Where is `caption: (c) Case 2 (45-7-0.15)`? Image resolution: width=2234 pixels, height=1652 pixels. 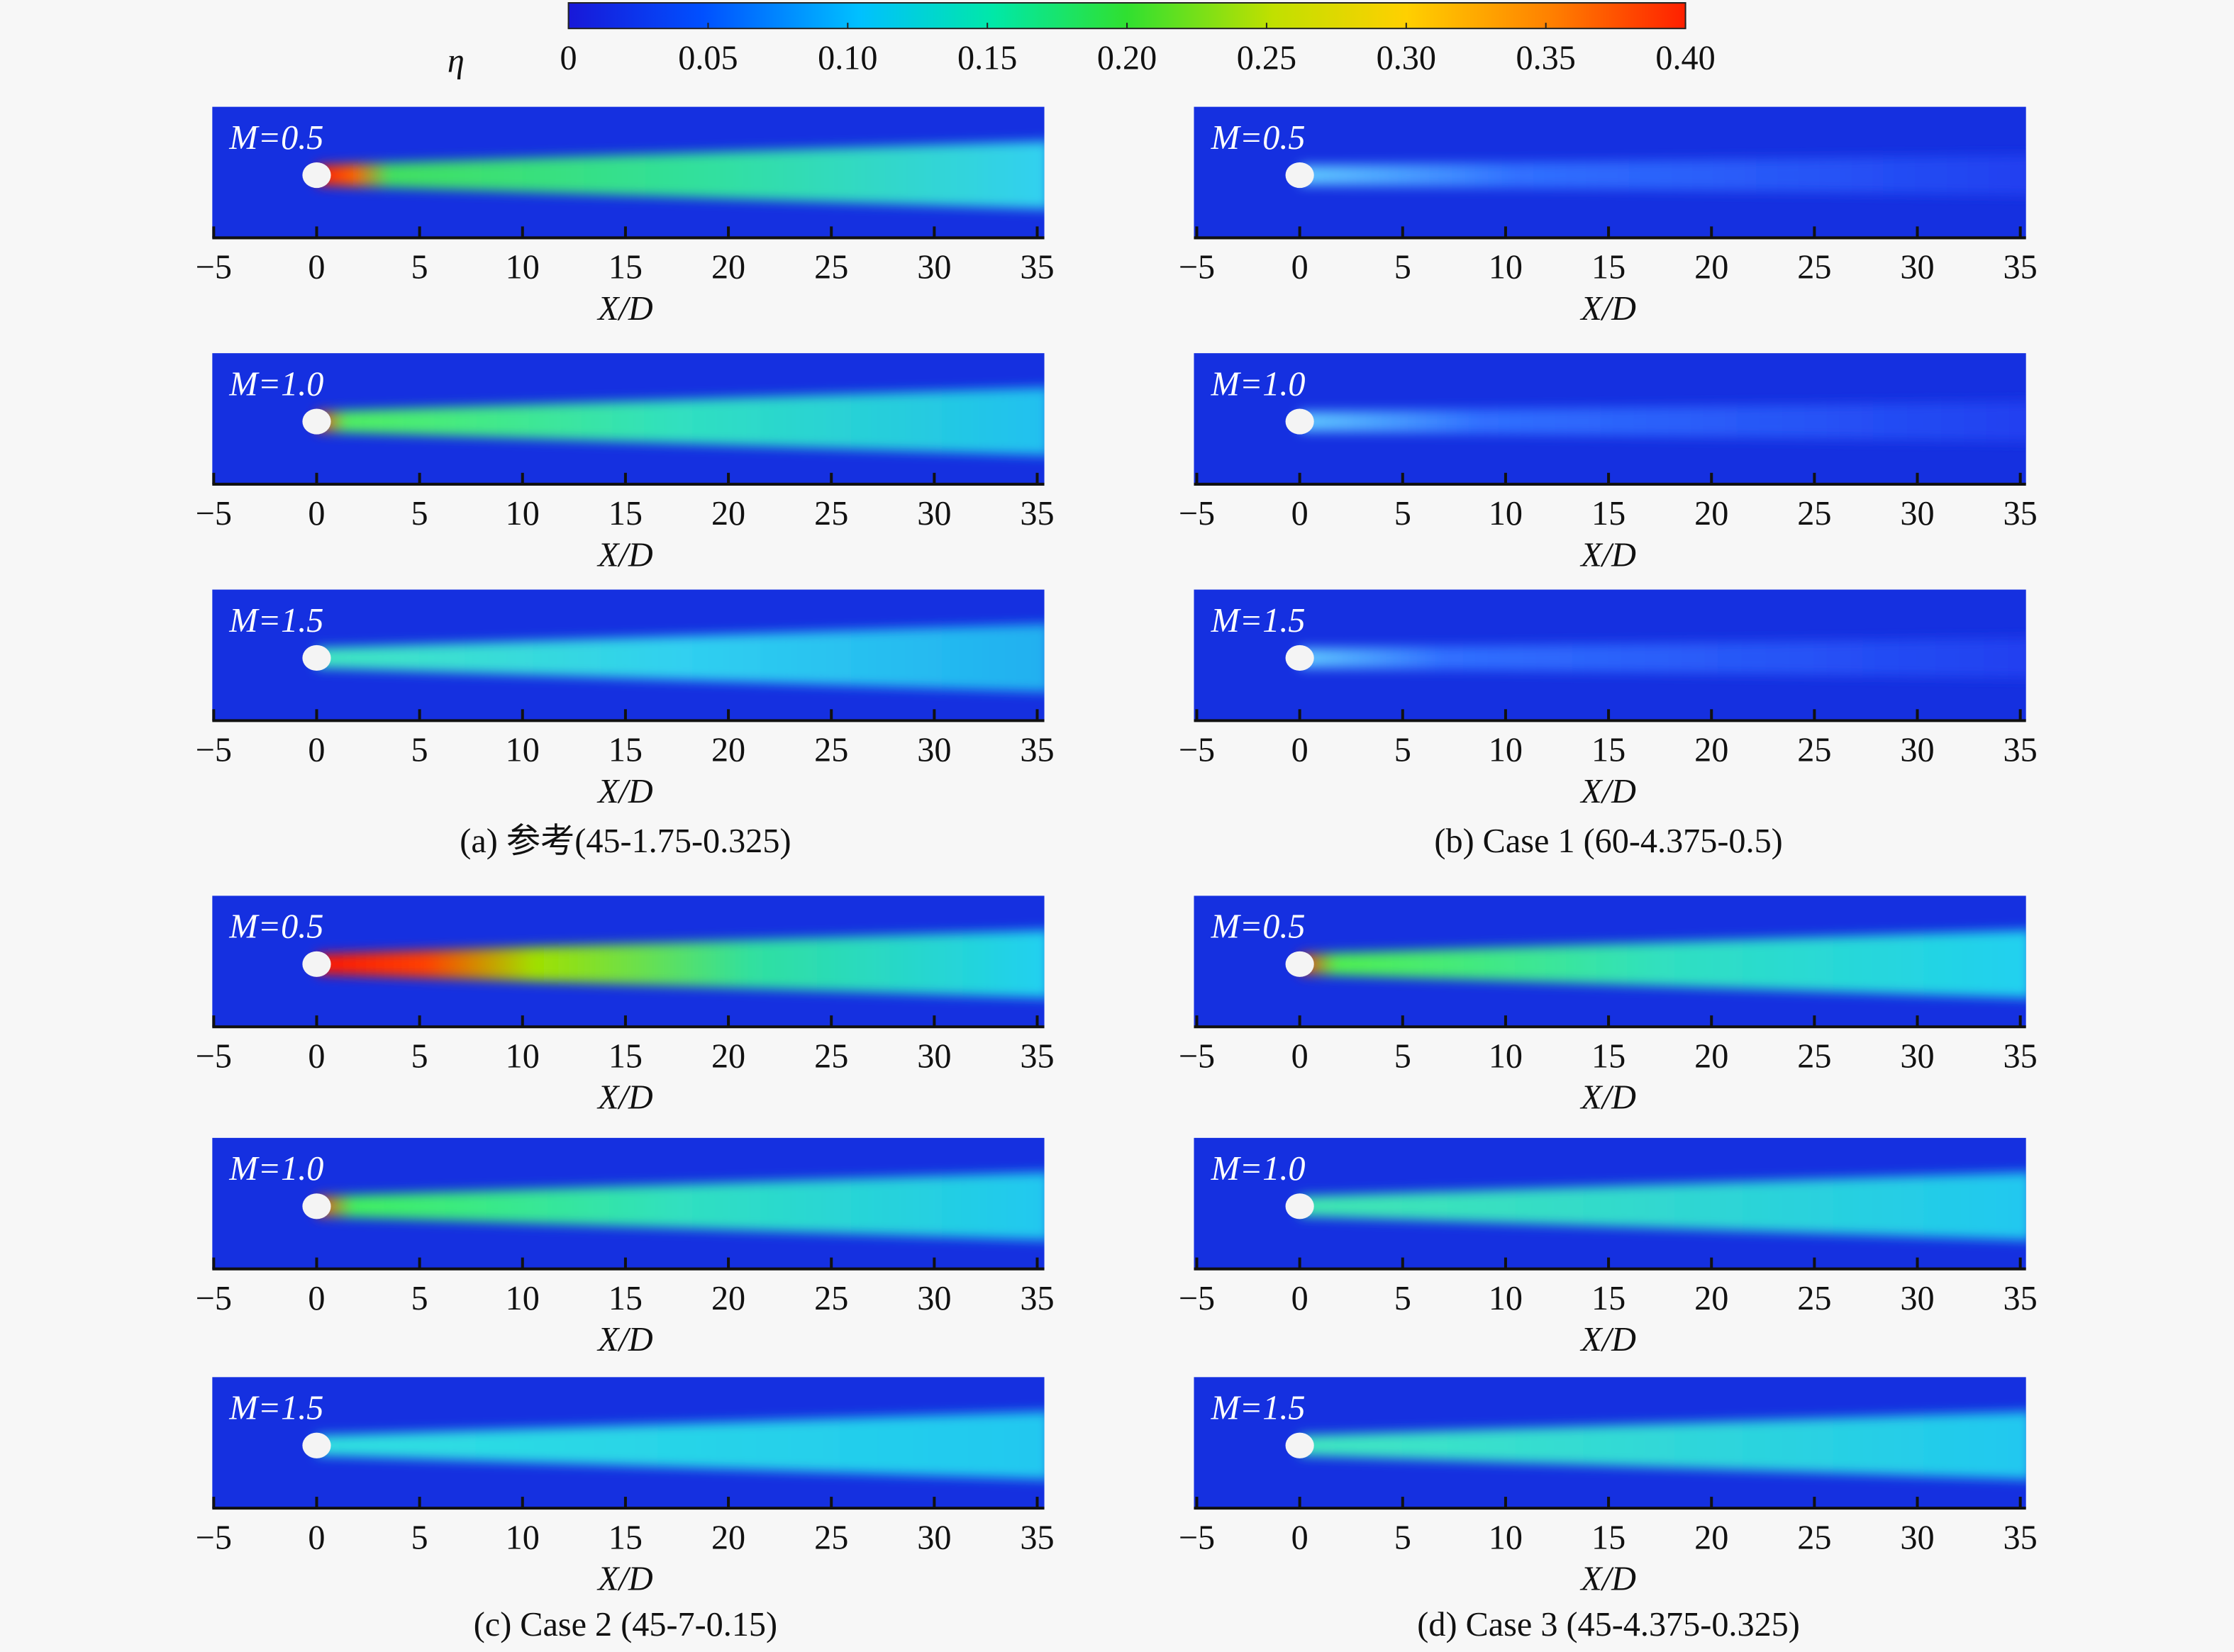
caption: (c) Case 2 (45-7-0.15) is located at coordinates (625, 1624).